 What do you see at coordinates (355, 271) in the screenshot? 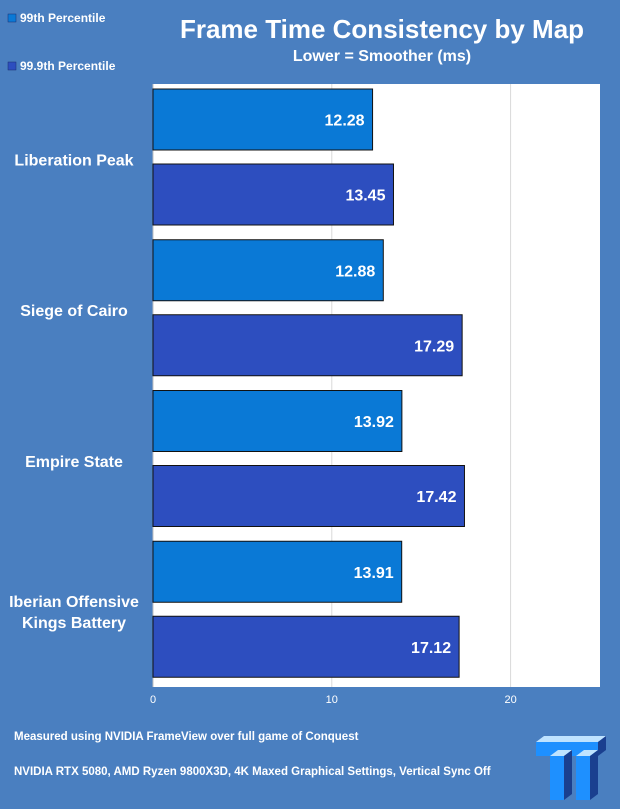
I see `data-label: 12.88` at bounding box center [355, 271].